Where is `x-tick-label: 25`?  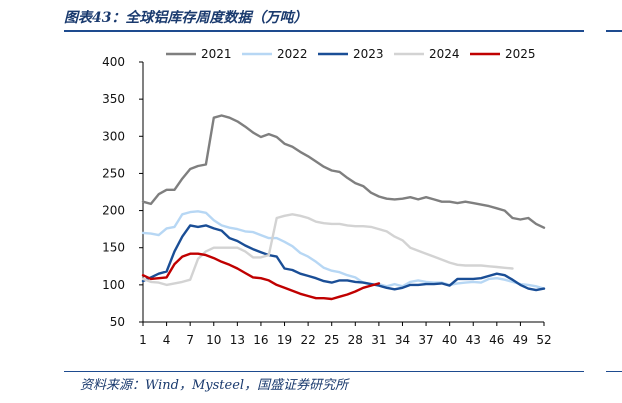 x-tick-label: 25 is located at coordinates (331, 340).